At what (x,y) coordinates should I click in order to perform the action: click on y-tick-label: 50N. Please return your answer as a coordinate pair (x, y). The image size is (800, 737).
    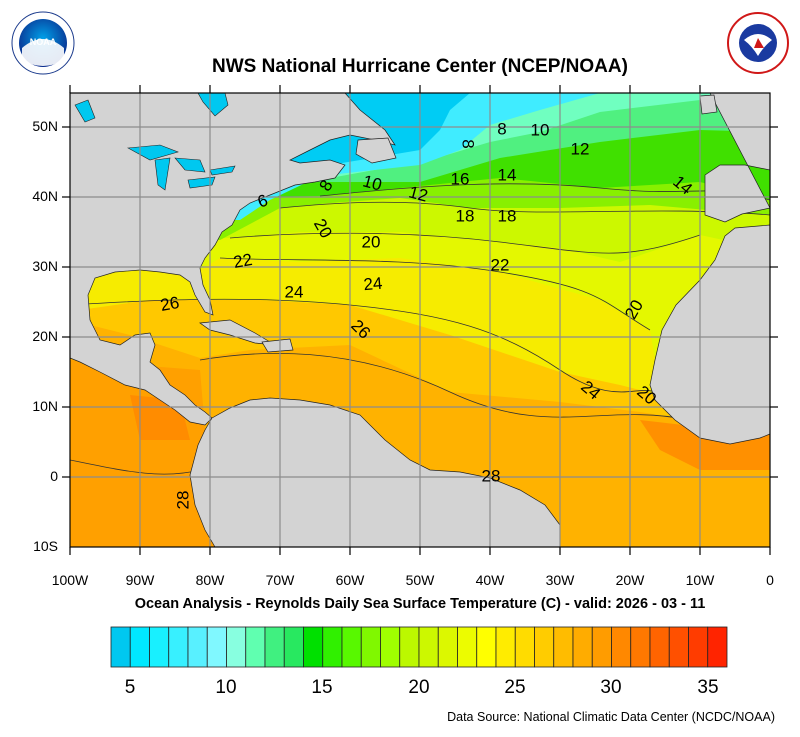
    Looking at the image, I should click on (45, 126).